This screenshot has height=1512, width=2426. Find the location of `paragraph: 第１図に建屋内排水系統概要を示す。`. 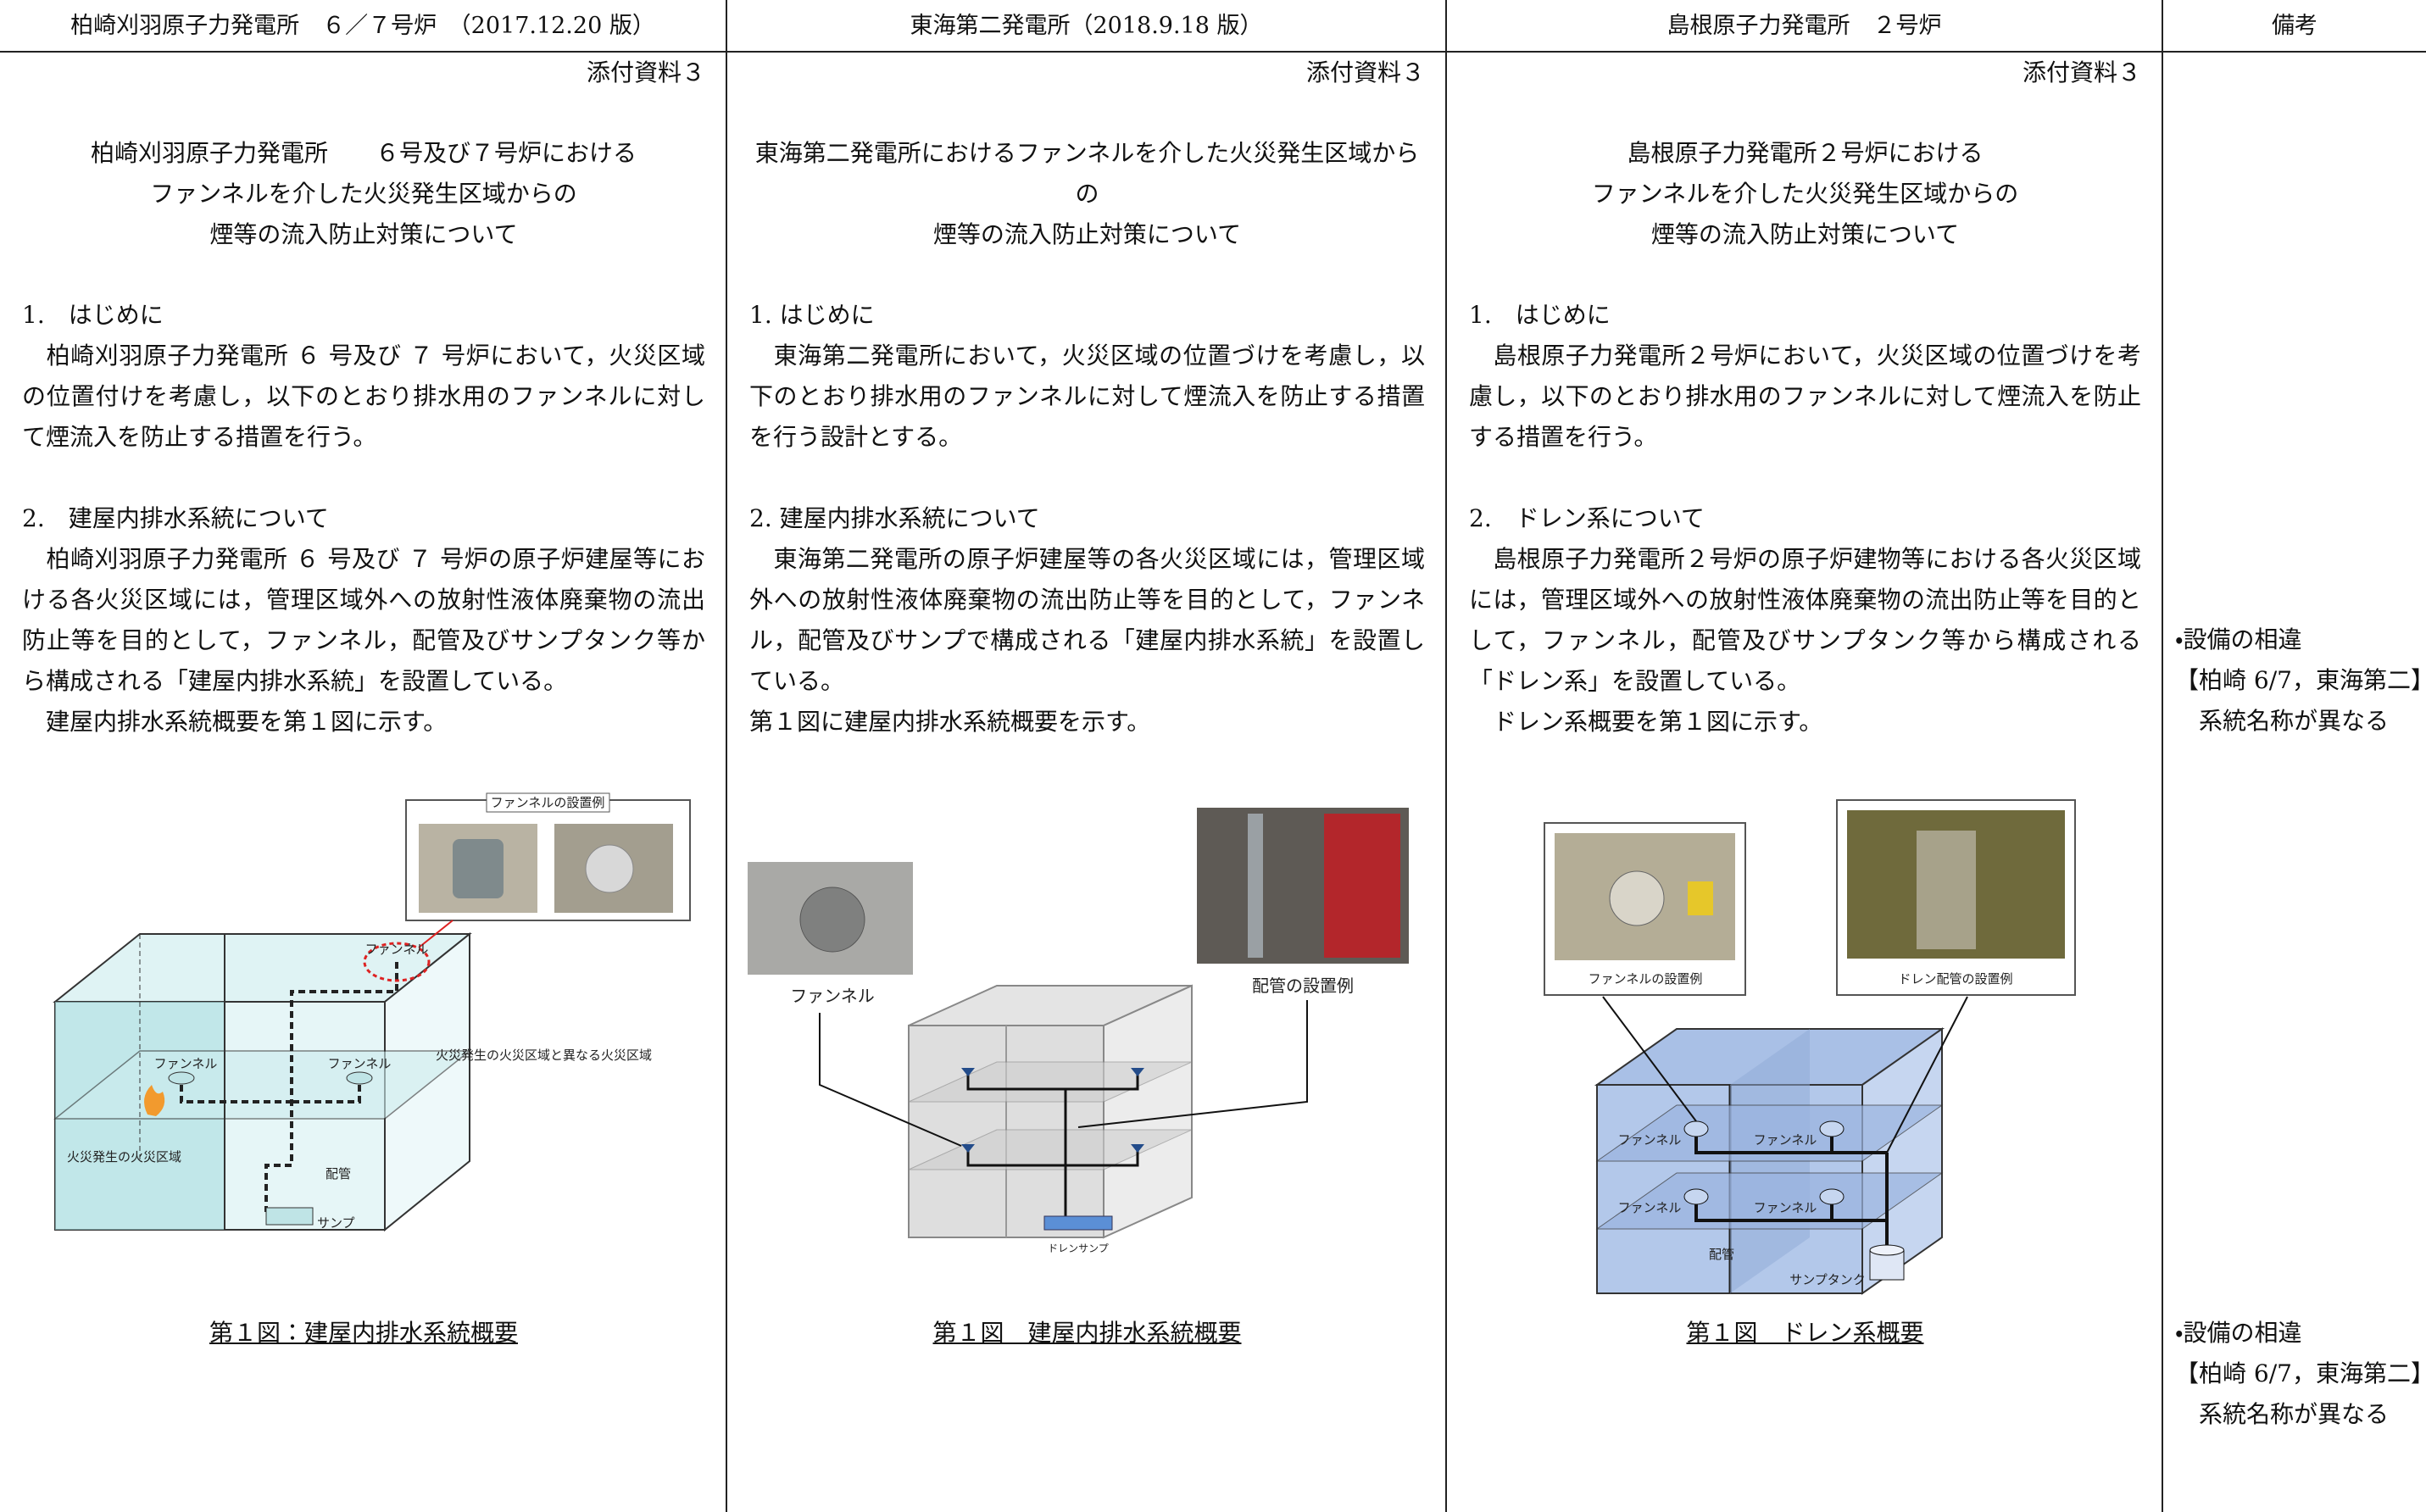

paragraph: 第１図に建屋内排水系統概要を示す。 is located at coordinates (950, 722).